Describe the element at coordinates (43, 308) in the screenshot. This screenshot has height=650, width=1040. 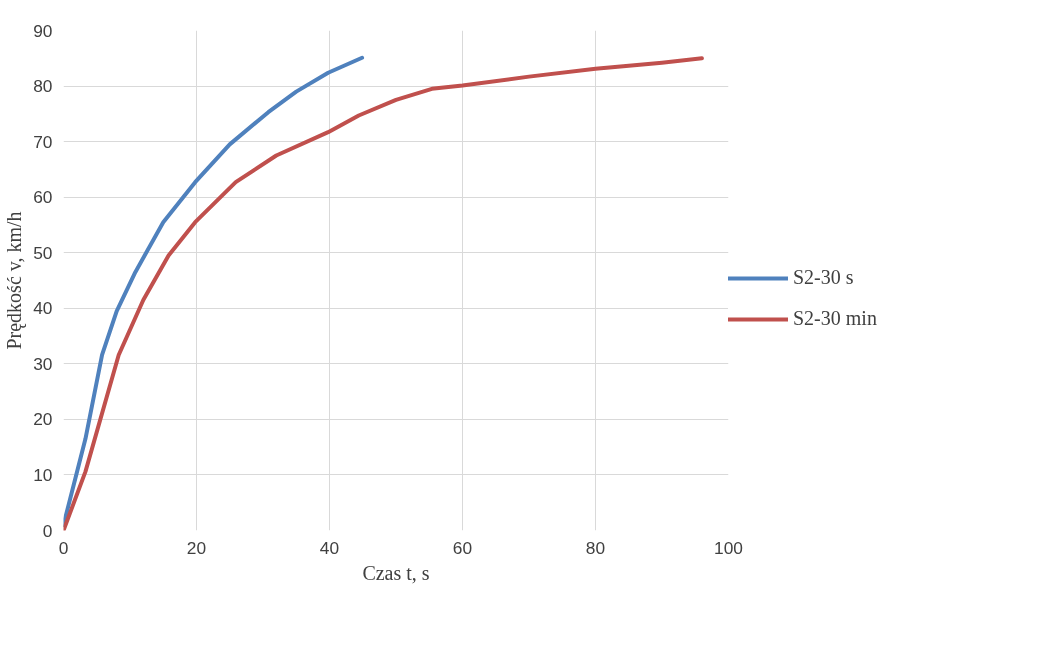
I see `y-tick-label: 40` at that location.